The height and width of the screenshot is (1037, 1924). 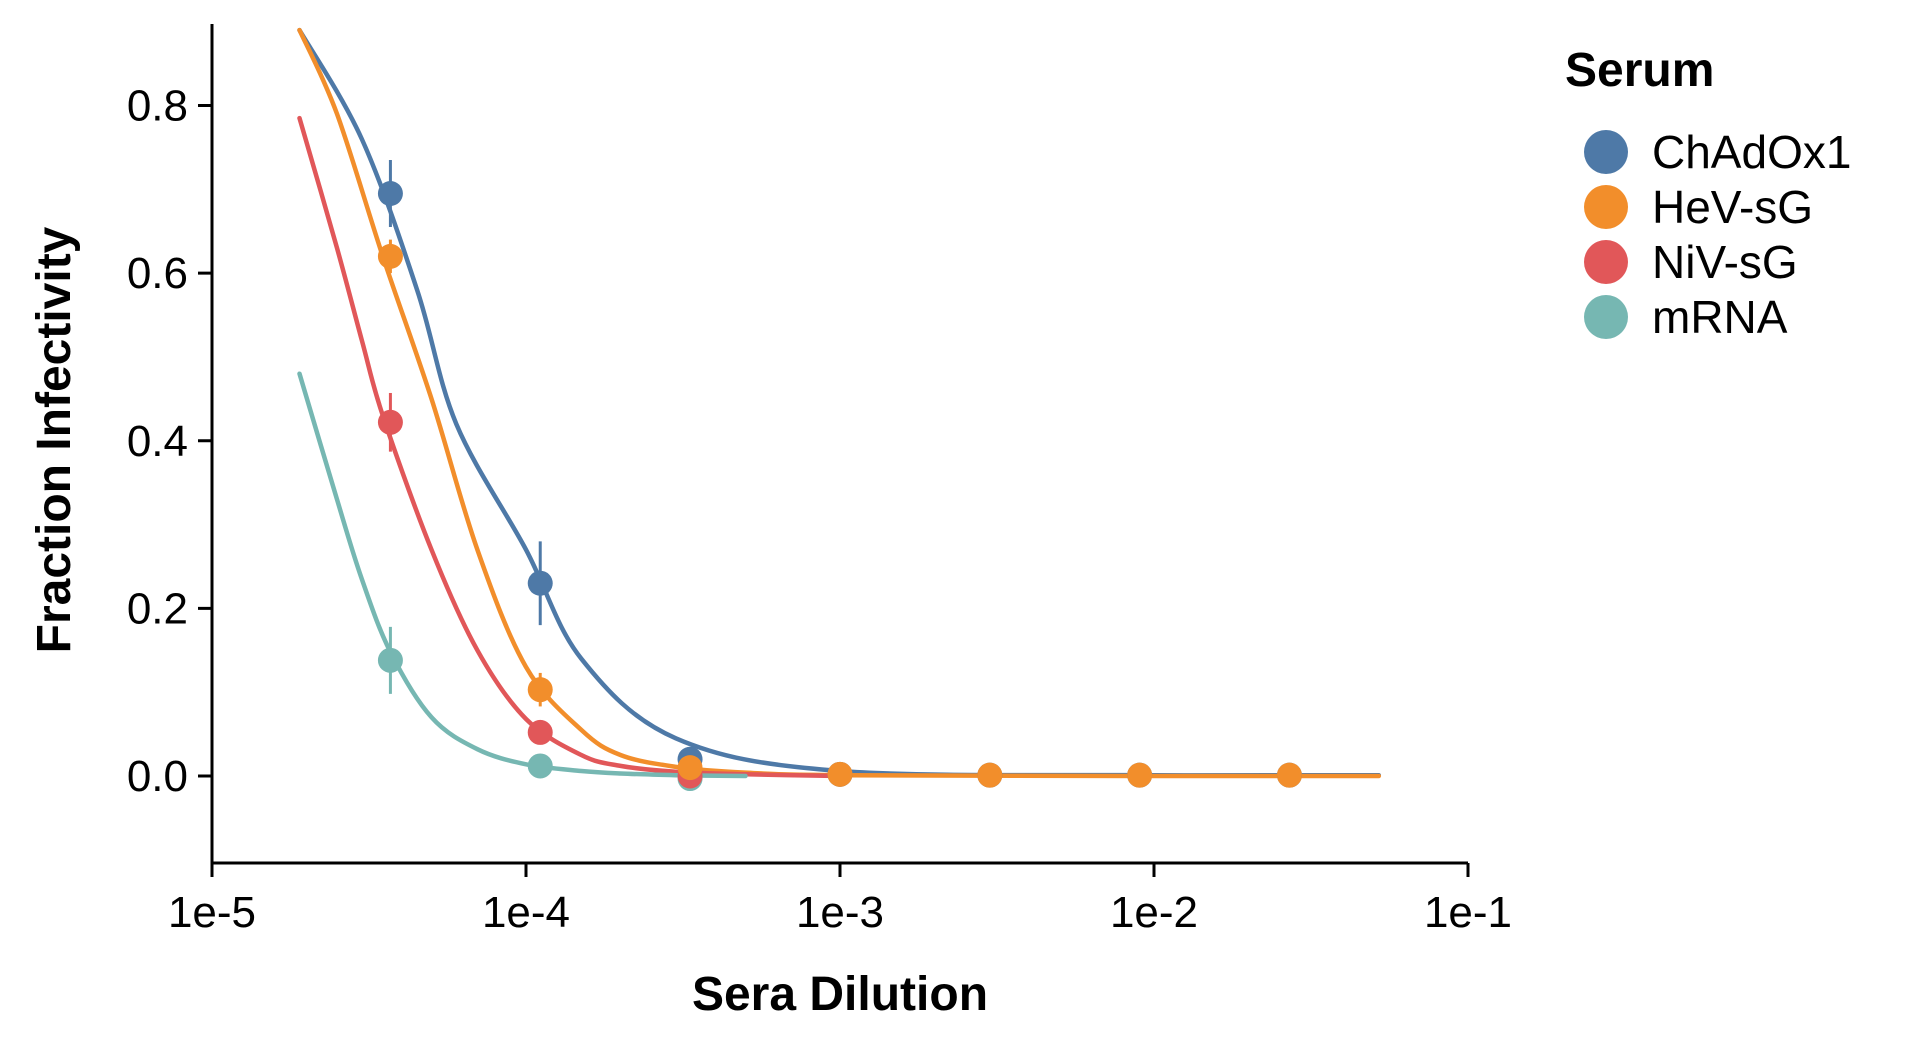 What do you see at coordinates (1639, 70) in the screenshot?
I see `legend-title: Serum` at bounding box center [1639, 70].